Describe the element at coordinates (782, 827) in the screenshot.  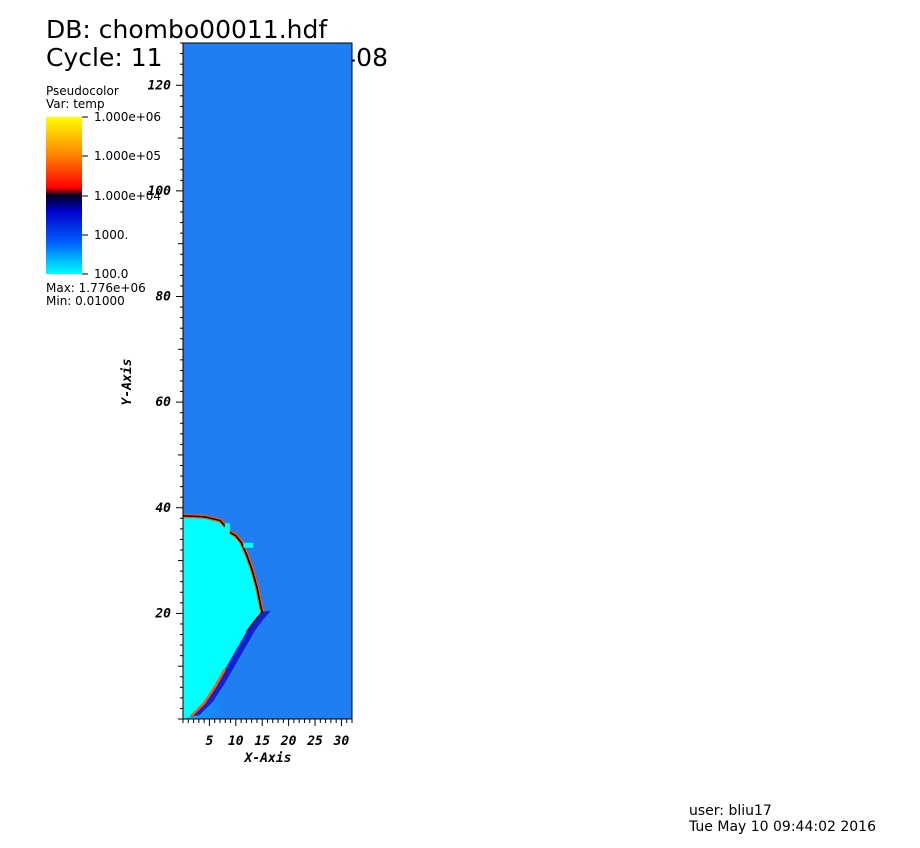
I see `footer-date: Tue May 10 09:44:02 2016` at that location.